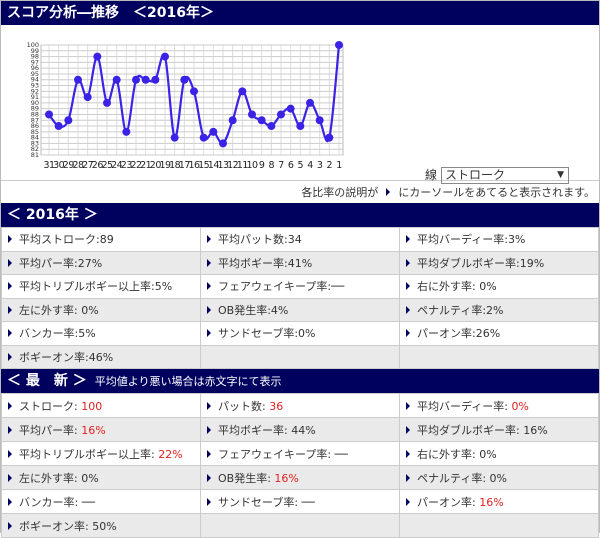 This screenshot has height=538, width=600. What do you see at coordinates (35, 97) in the screenshot?
I see `y-tick-label: 91` at bounding box center [35, 97].